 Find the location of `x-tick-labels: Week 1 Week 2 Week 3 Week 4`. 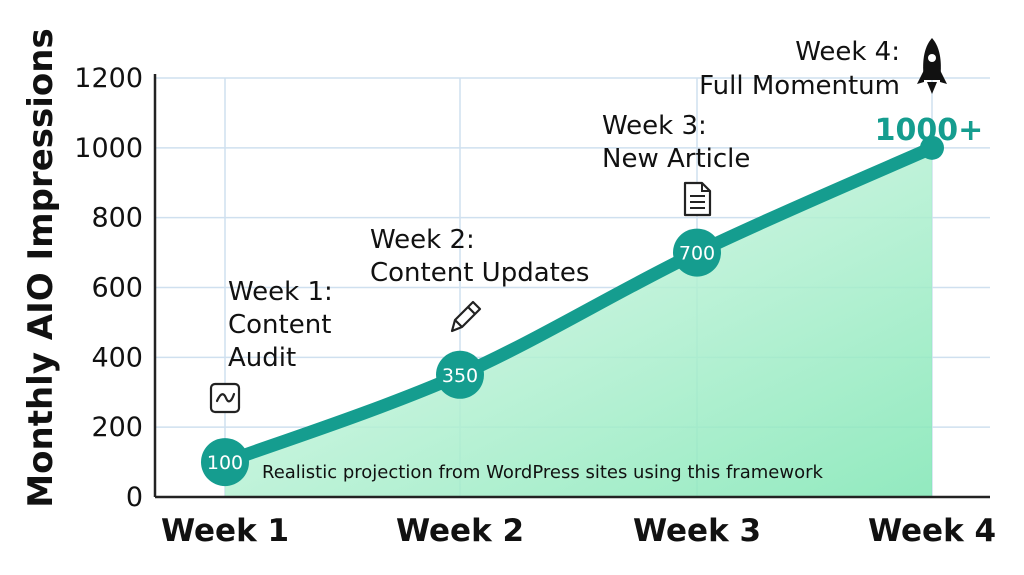

x-tick-labels: Week 1 Week 2 Week 3 Week 4 is located at coordinates (578, 531).